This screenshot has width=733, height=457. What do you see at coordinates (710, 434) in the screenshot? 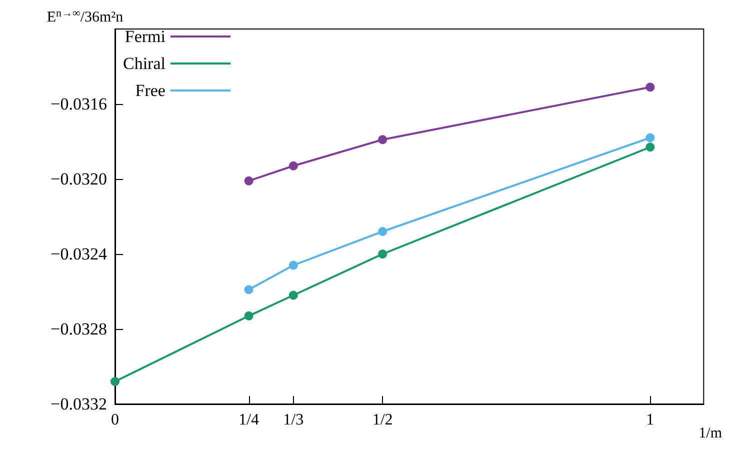
I see `x-axis-title: 1/m` at bounding box center [710, 434].